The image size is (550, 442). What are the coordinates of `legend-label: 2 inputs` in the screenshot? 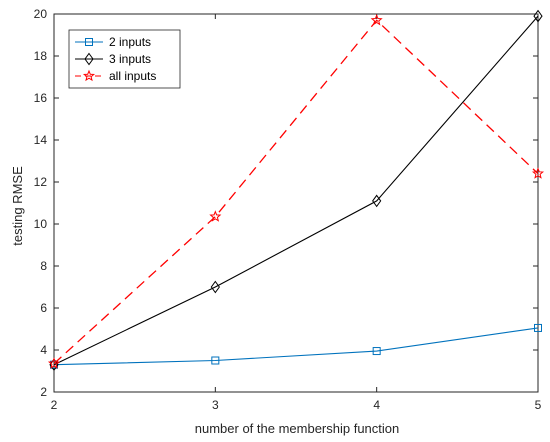 It's located at (130, 42).